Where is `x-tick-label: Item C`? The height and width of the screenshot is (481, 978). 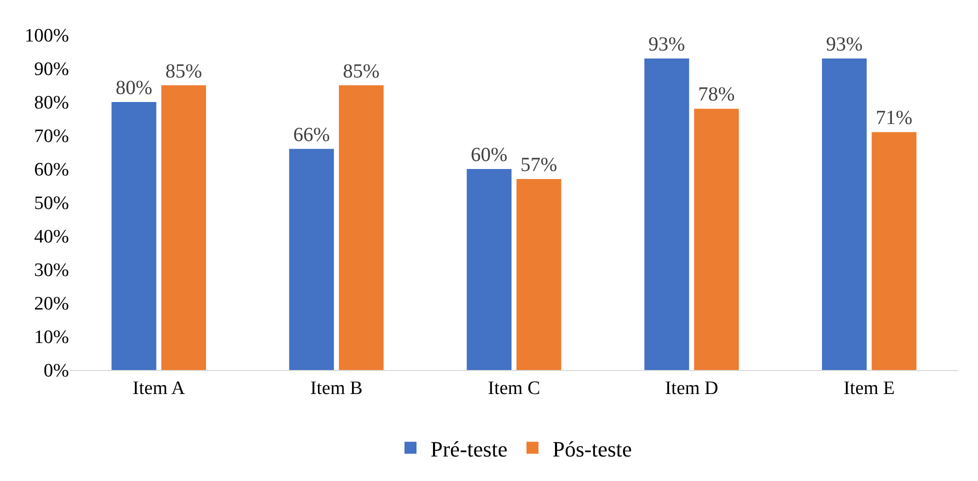 x-tick-label: Item C is located at coordinates (514, 388).